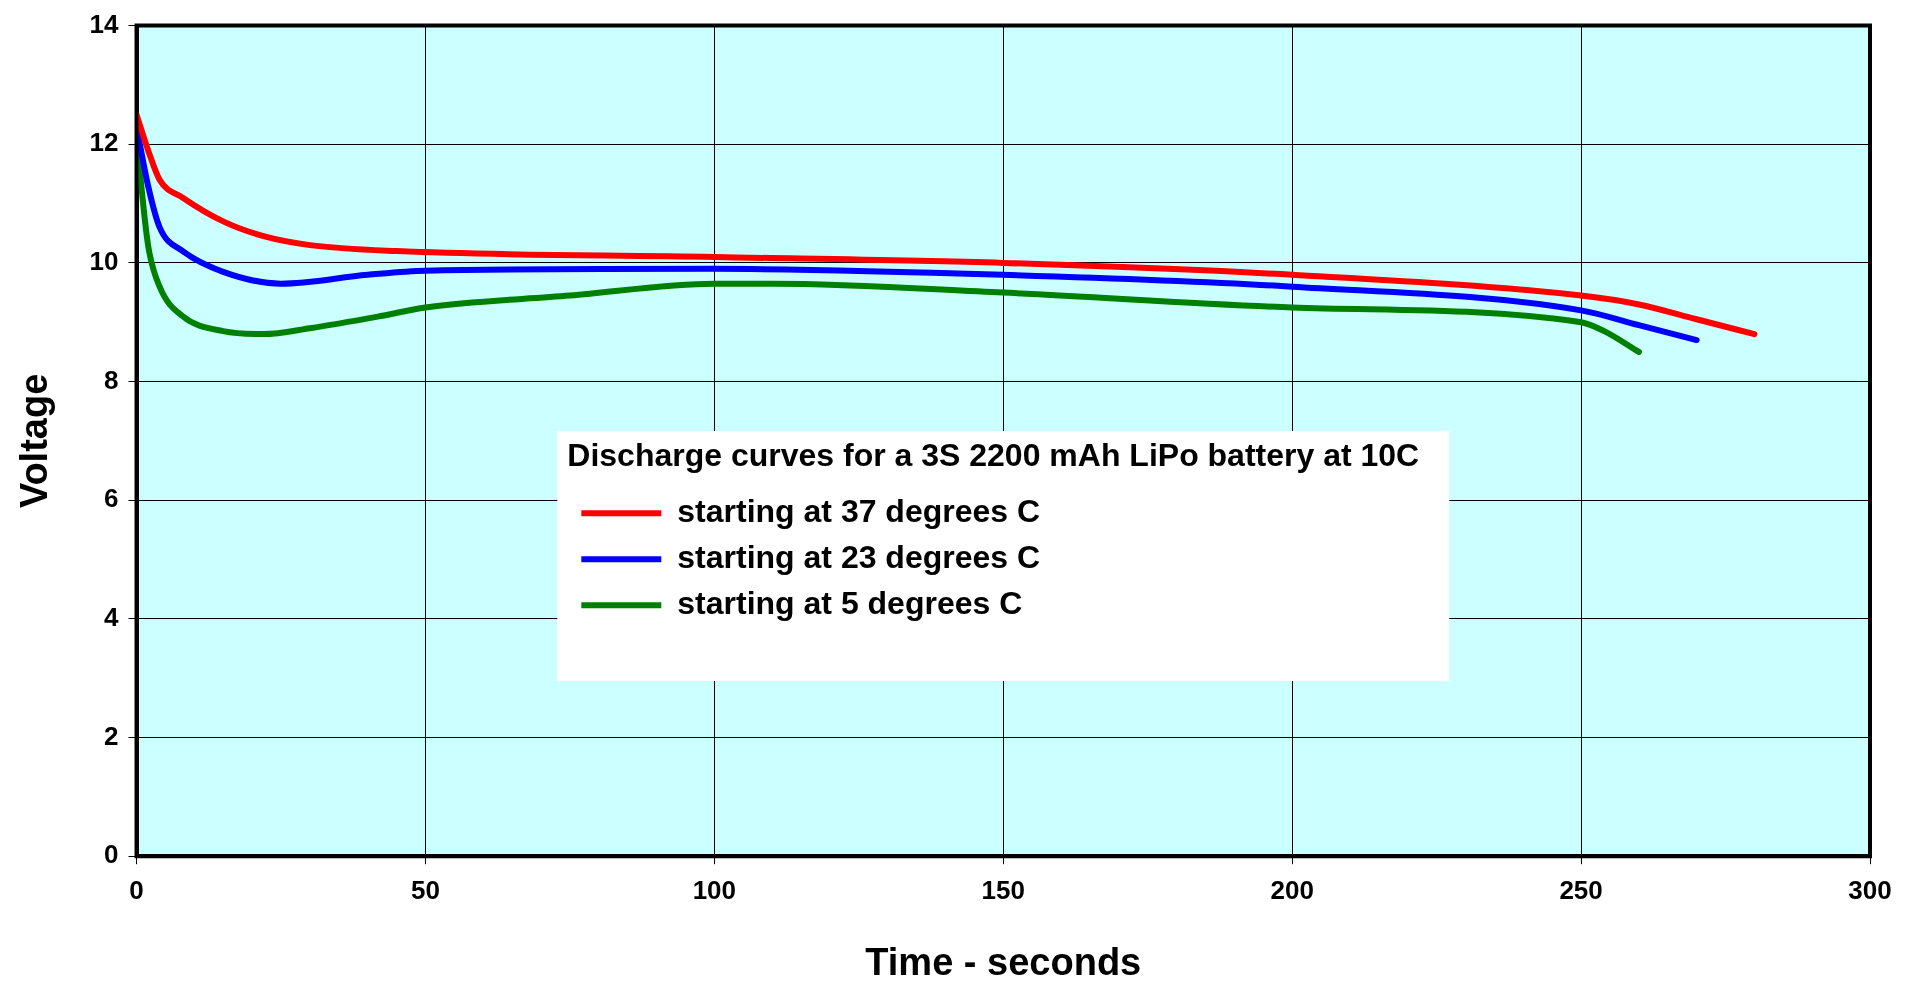  Describe the element at coordinates (850, 603) in the screenshot. I see `legend-label: starting at 5 degrees C` at that location.